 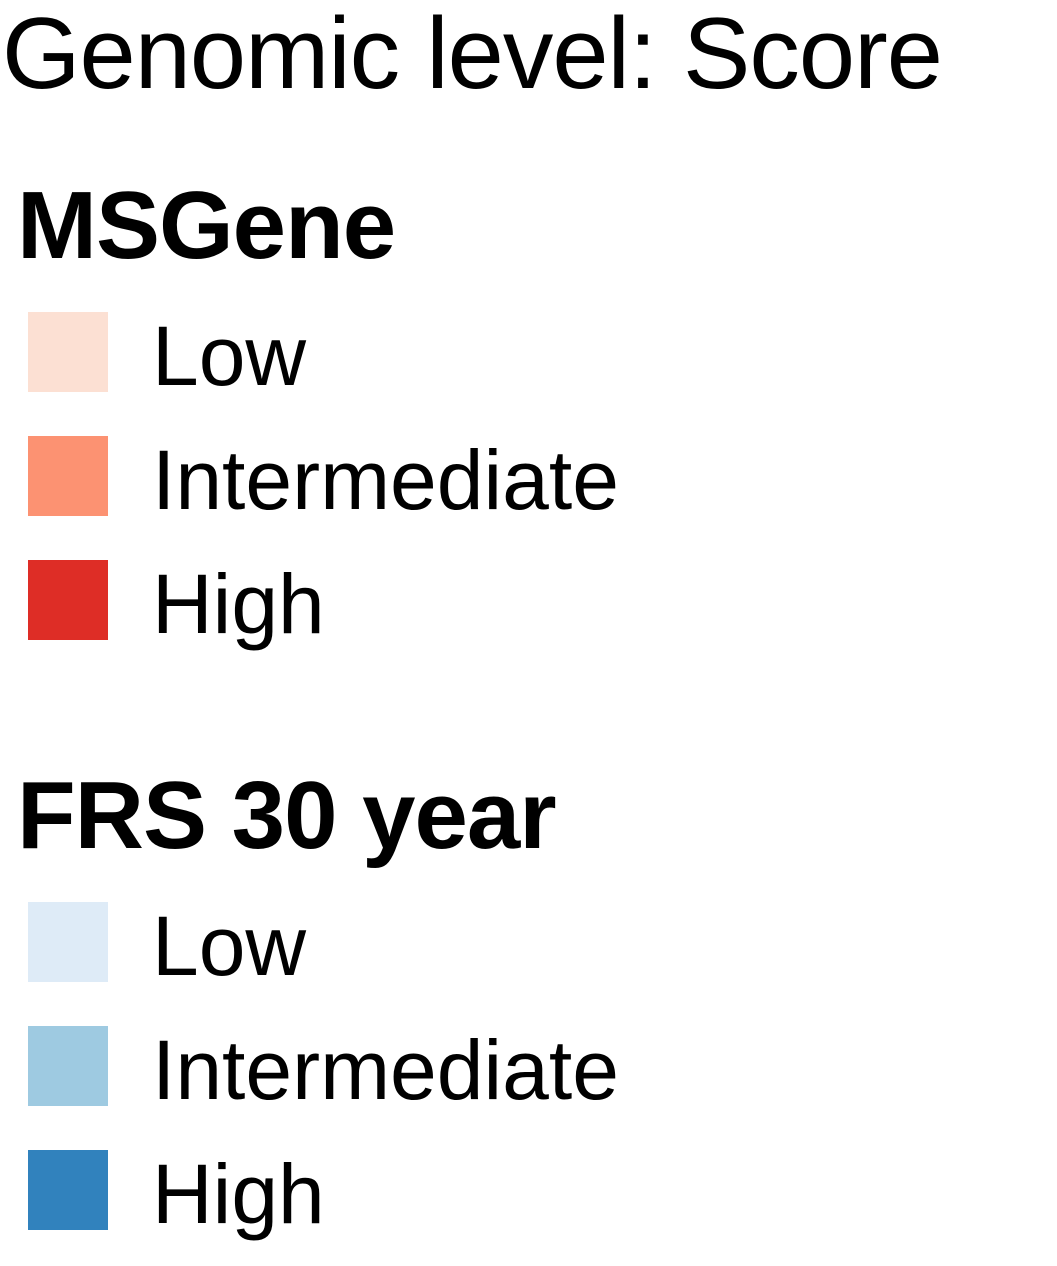 I want to click on legend-item-frs-high: High, so click(x=478, y=1193).